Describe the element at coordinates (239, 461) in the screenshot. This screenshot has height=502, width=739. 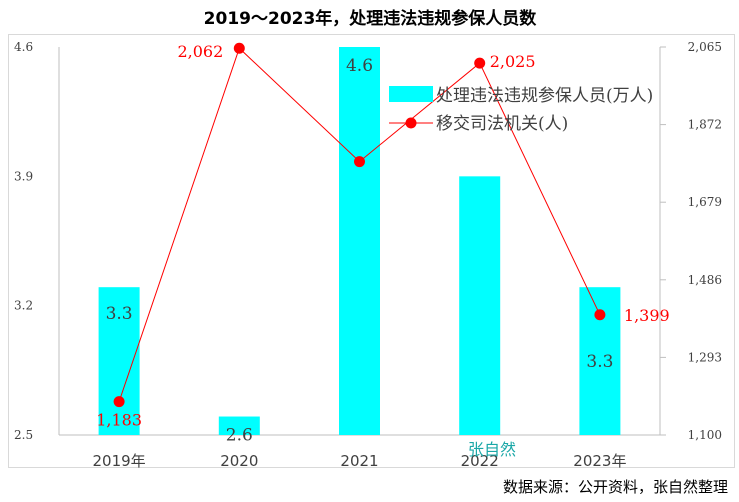
I see `category-label: 2020` at that location.